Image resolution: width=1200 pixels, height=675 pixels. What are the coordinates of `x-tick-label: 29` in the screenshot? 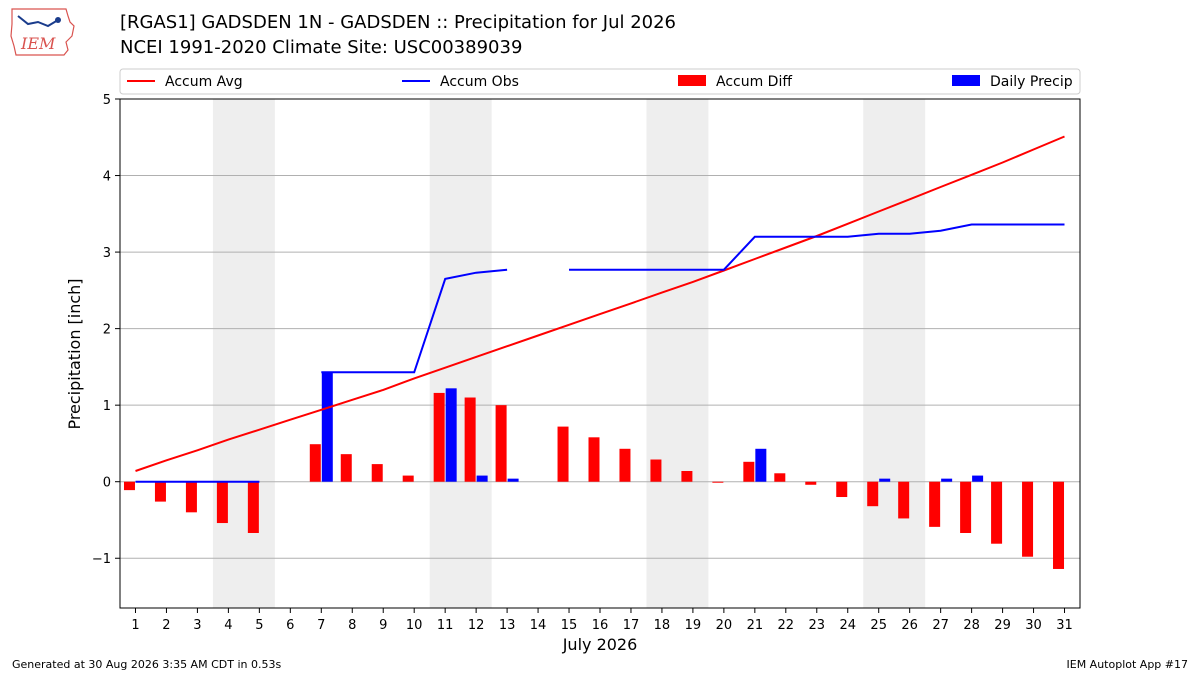 It's located at (1002, 625).